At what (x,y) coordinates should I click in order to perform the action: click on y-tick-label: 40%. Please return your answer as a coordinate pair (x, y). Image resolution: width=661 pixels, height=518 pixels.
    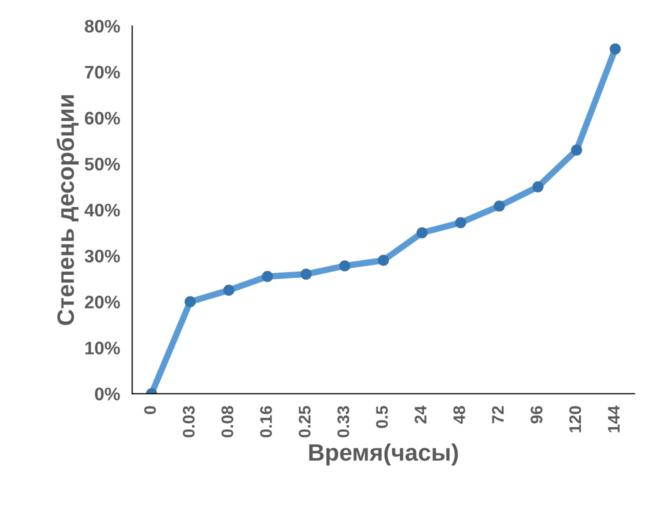
    Looking at the image, I should click on (102, 210).